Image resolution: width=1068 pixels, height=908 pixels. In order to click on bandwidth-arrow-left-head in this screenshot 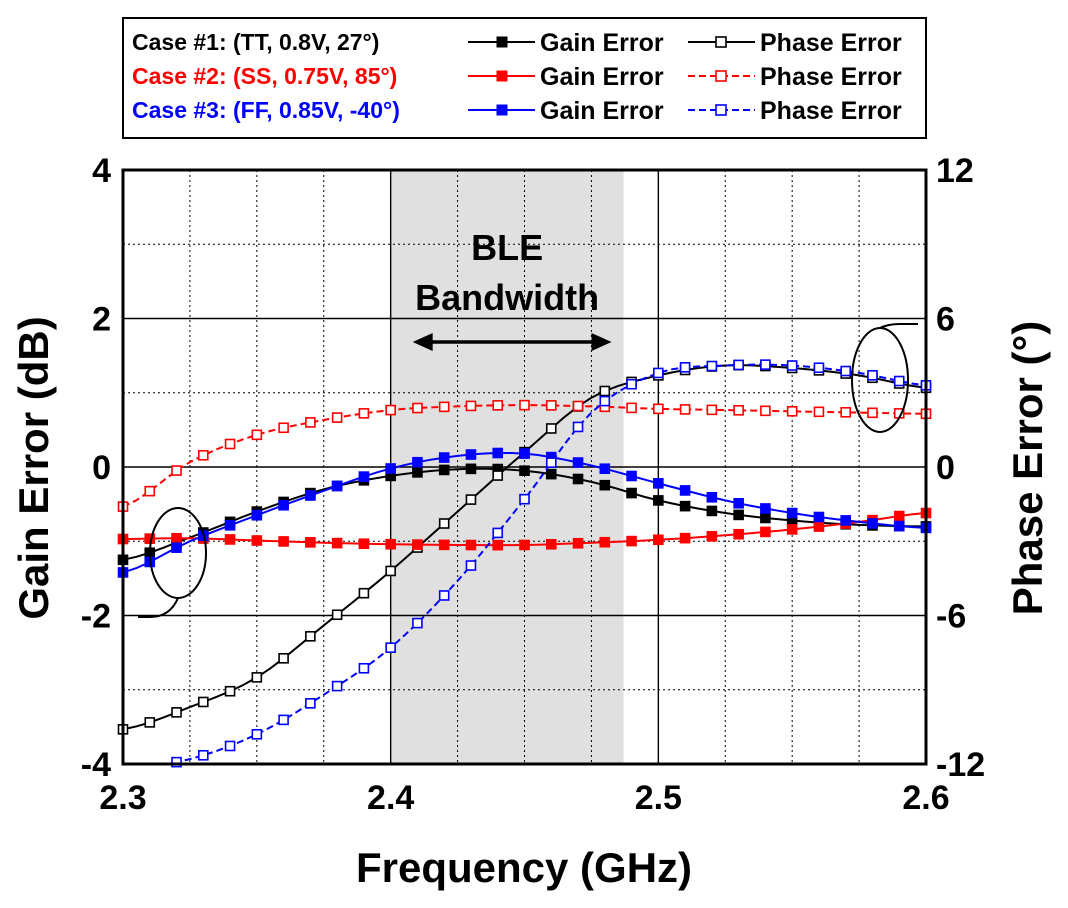, I will do `click(422, 342)`.